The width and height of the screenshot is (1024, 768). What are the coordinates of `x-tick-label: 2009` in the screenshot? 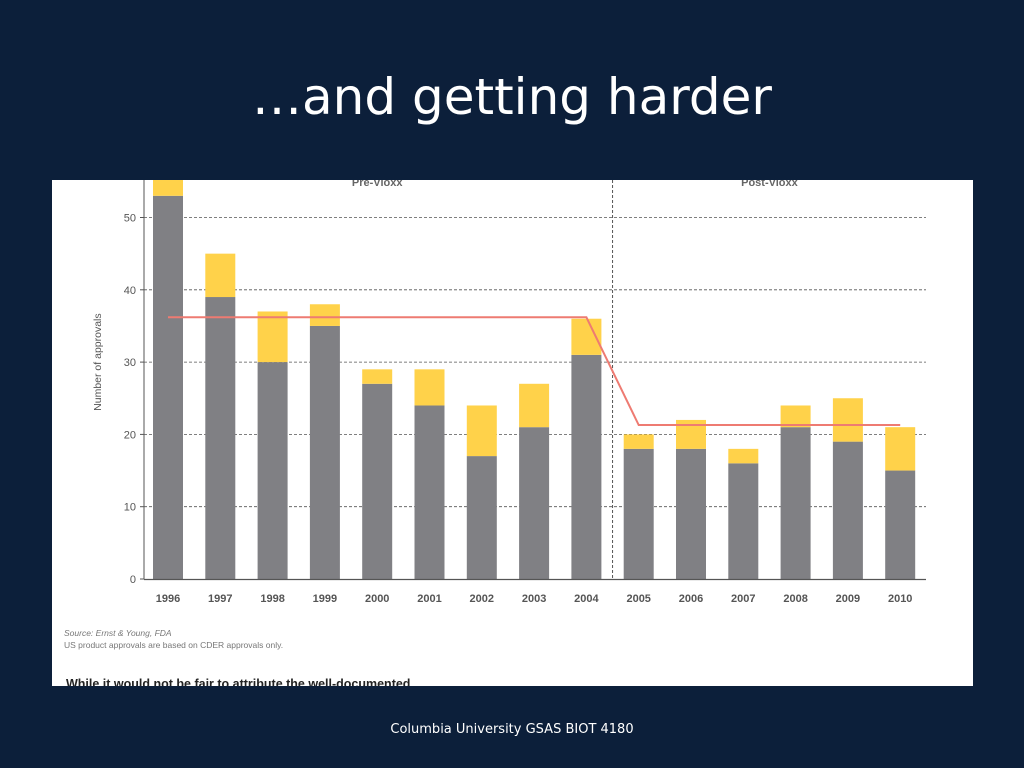 It's located at (848, 599).